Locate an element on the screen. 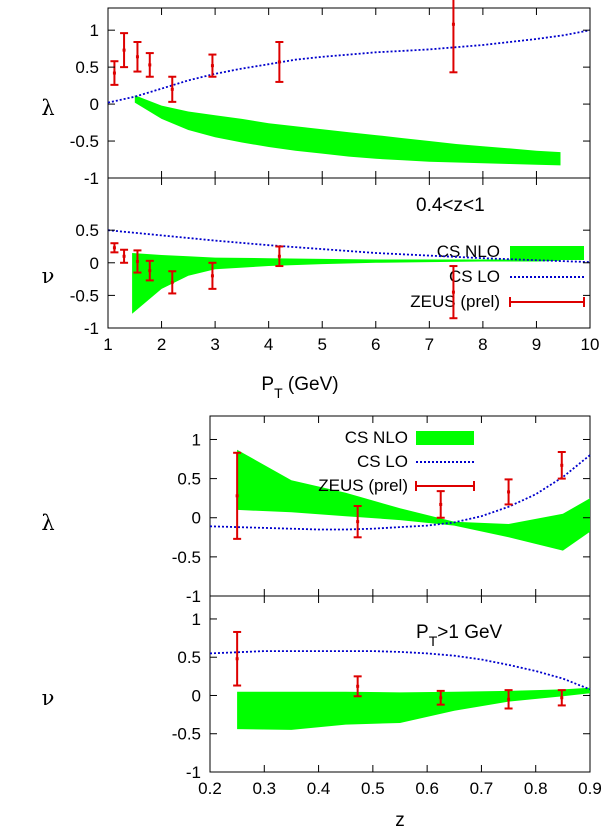 The image size is (607, 831). x-tick-label: 0.8 is located at coordinates (536, 788).